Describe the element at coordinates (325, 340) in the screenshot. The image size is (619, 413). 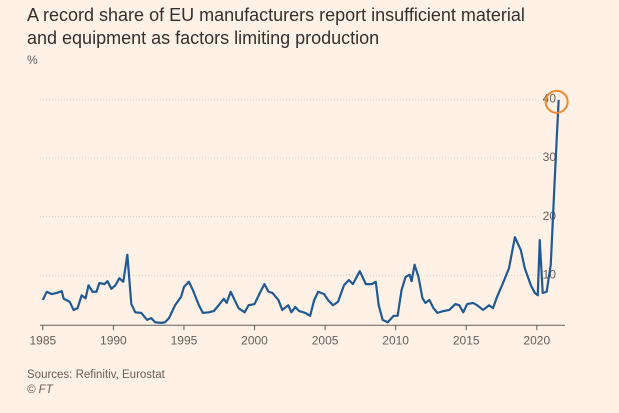
I see `x-tick-label: 2005` at that location.